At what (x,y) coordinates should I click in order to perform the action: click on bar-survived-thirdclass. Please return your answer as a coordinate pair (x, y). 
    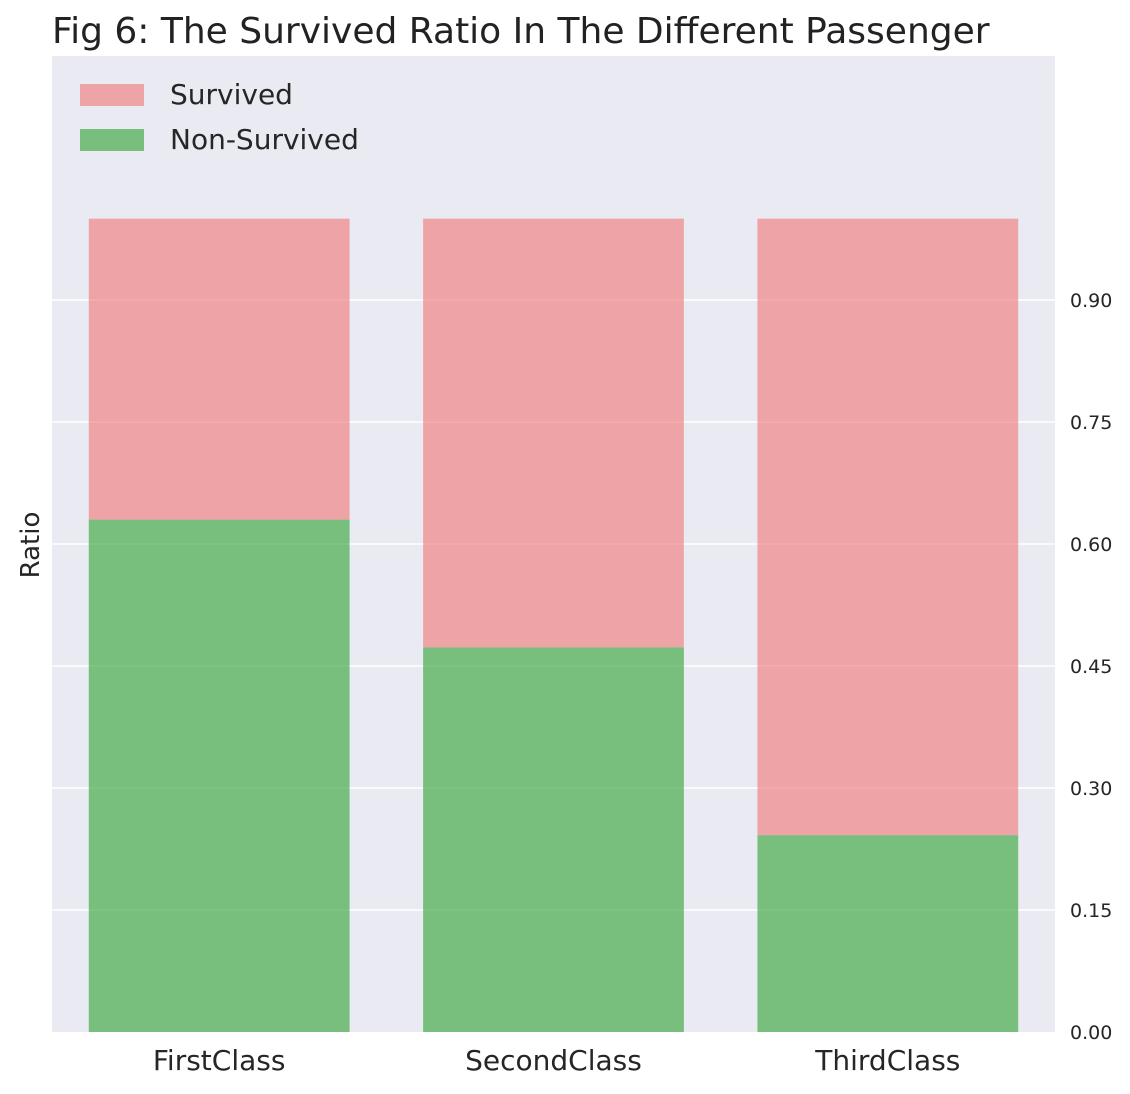
    Looking at the image, I should click on (888, 527).